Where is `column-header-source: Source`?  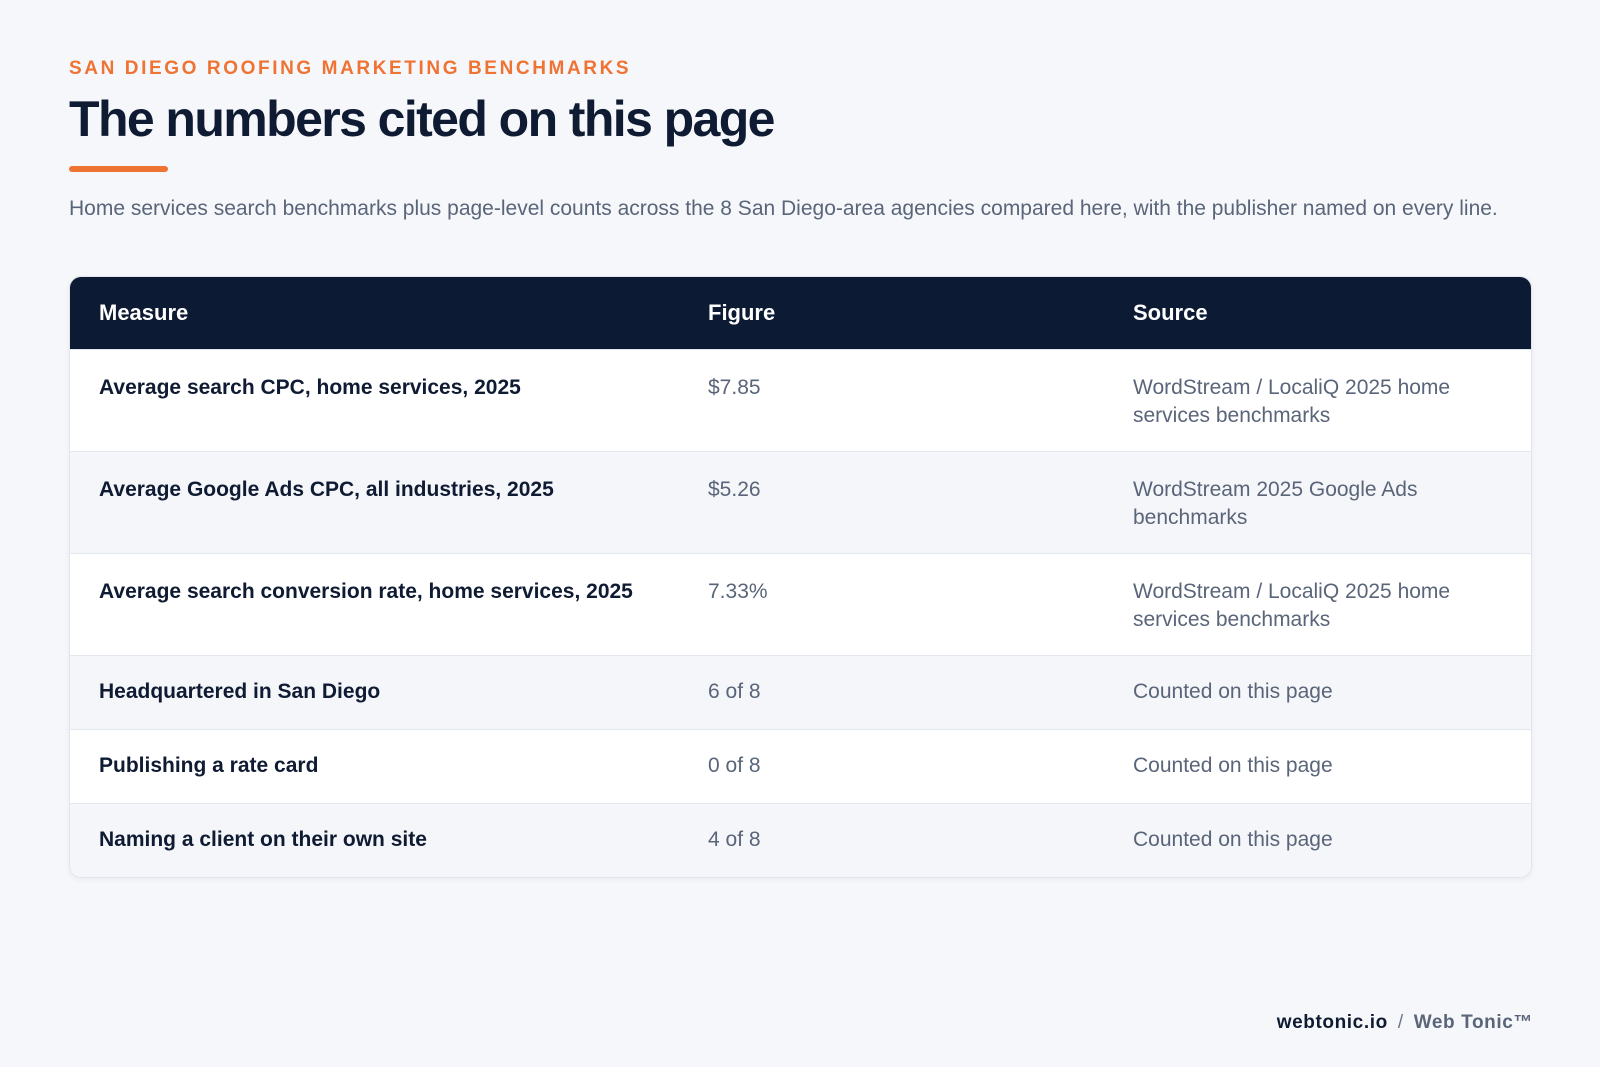 column-header-source: Source is located at coordinates (1170, 312).